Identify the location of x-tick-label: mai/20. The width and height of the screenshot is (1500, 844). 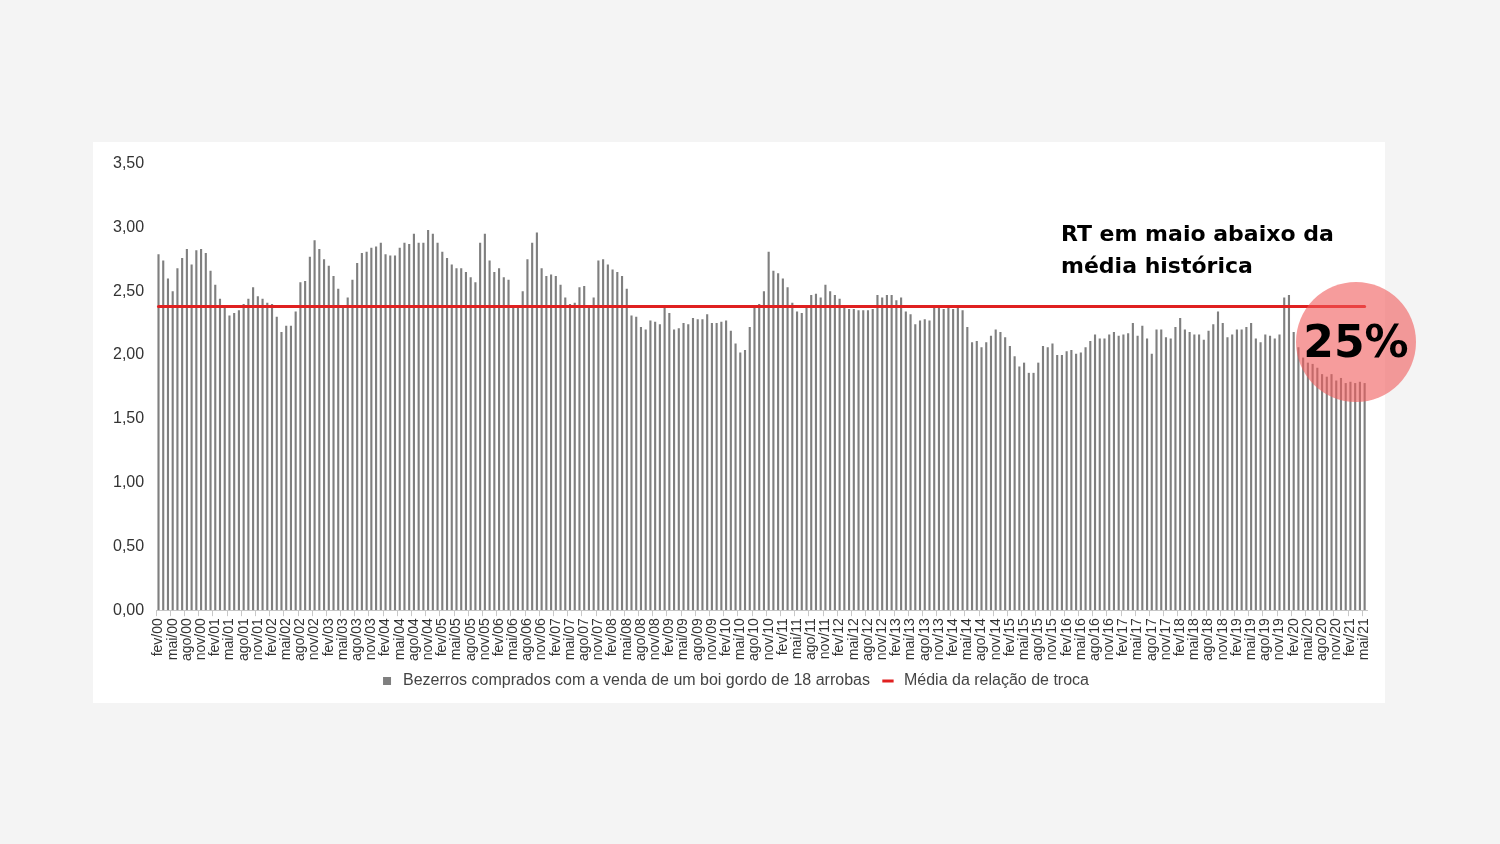
(1306, 639).